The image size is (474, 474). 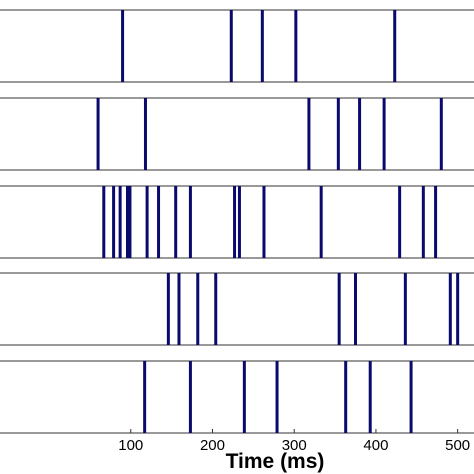 What do you see at coordinates (275, 461) in the screenshot?
I see `x-axis-label: Time (ms)` at bounding box center [275, 461].